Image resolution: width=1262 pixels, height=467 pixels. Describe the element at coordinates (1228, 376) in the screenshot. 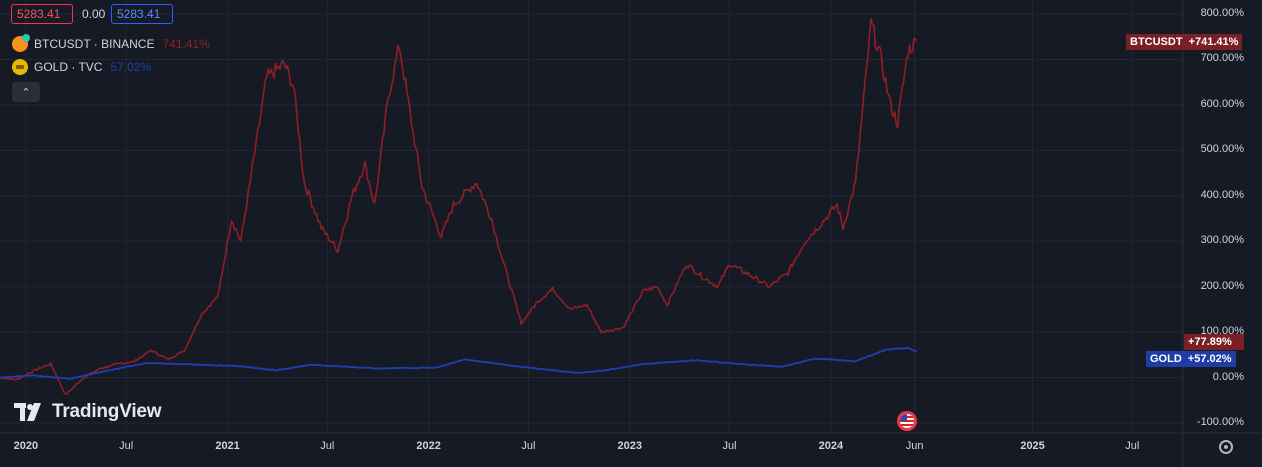

I see `y-tick-label: 0.00%` at that location.